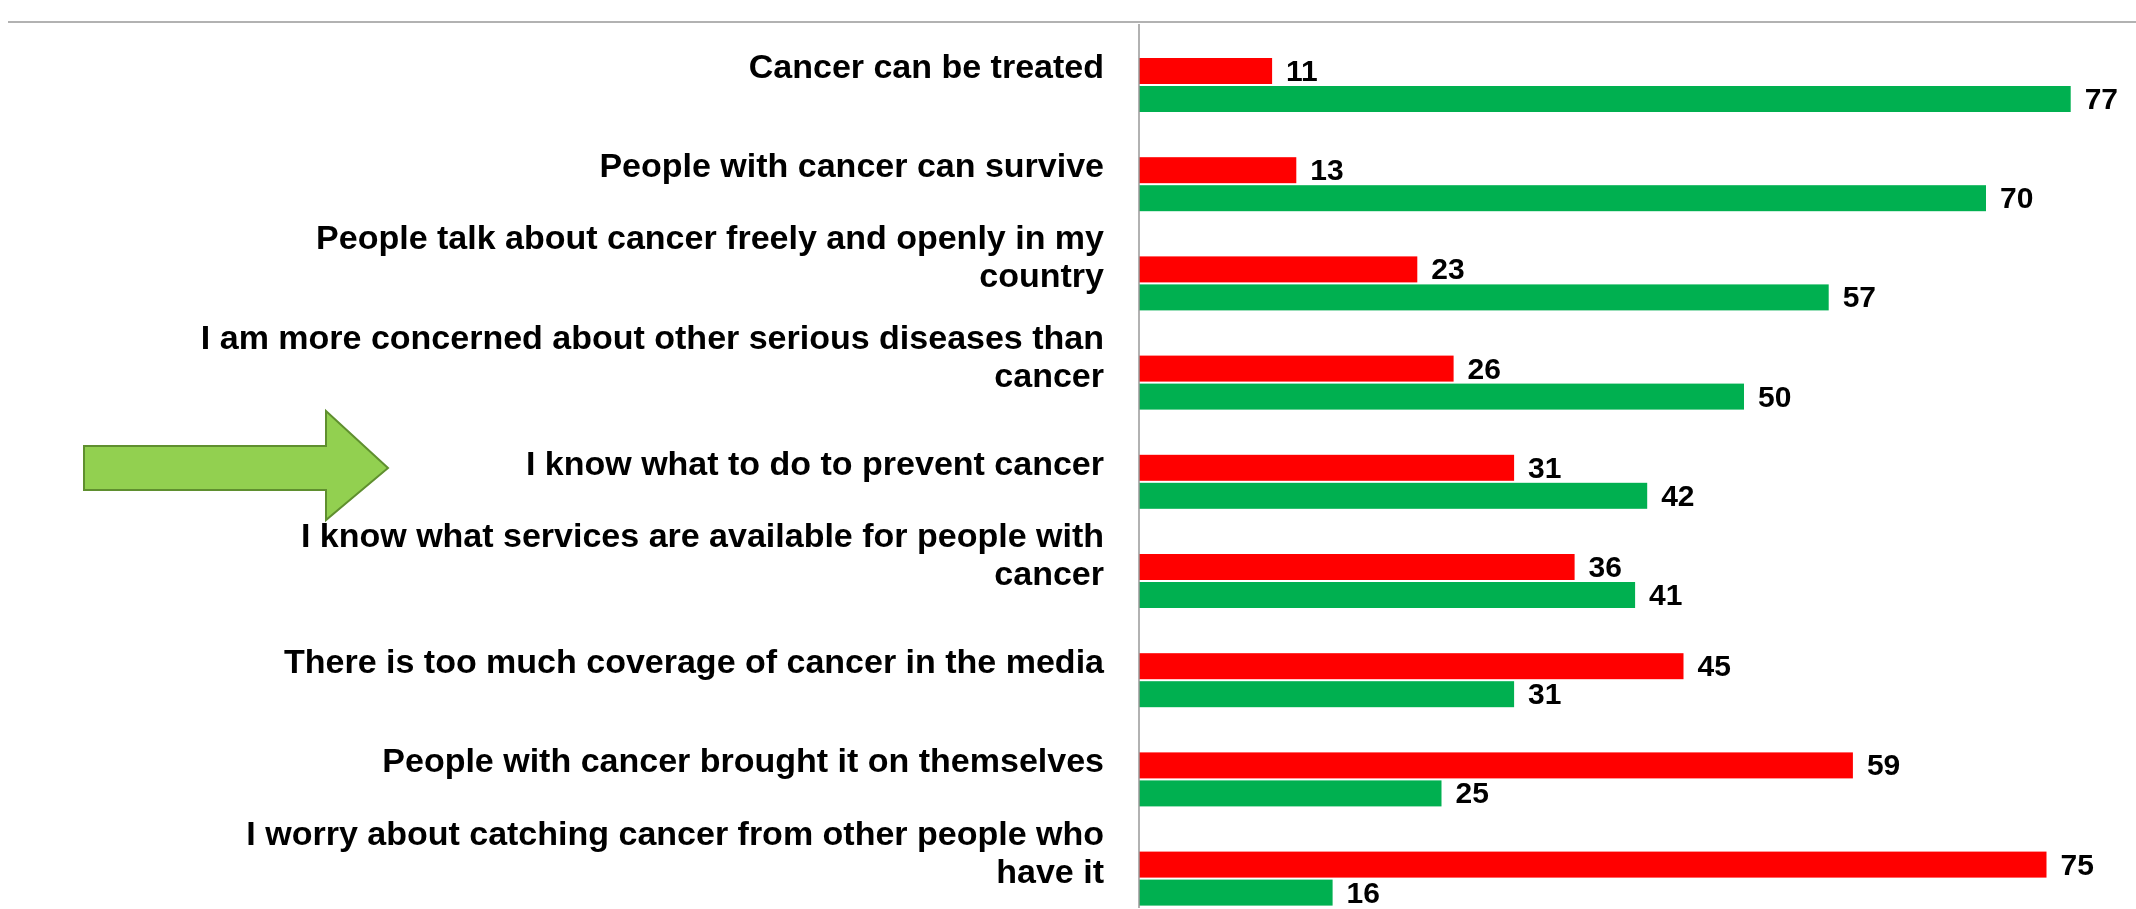  What do you see at coordinates (1678, 495) in the screenshot?
I see `data-label: 42` at bounding box center [1678, 495].